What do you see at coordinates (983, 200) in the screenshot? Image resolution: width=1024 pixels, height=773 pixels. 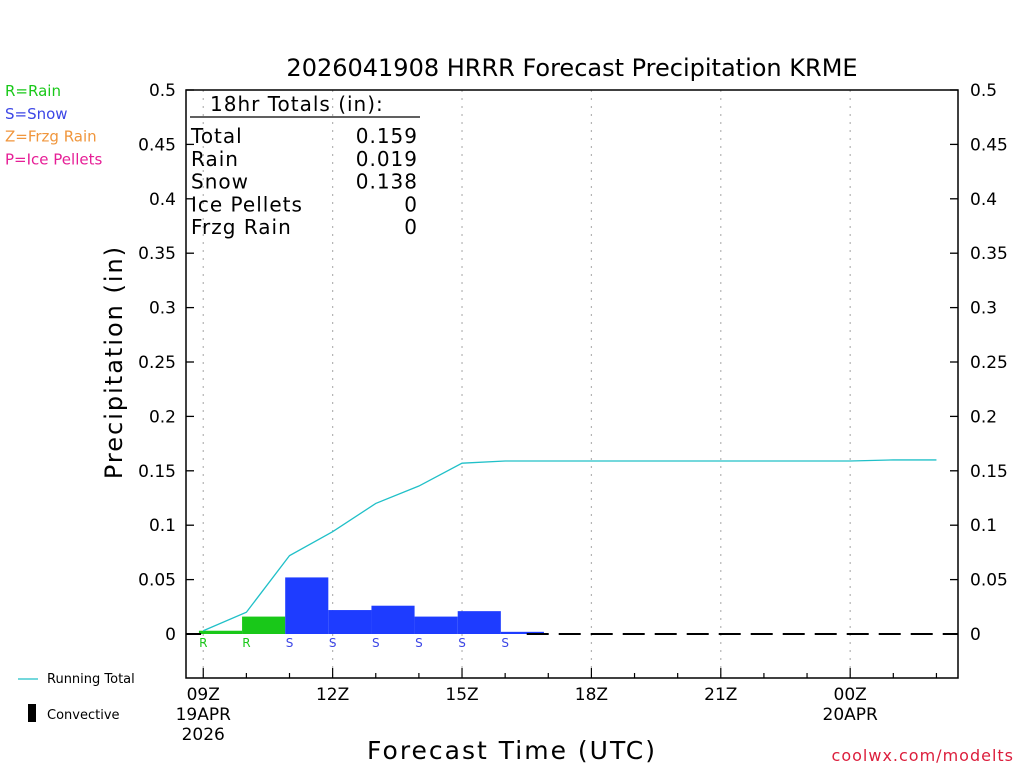 I see `y-tick-label-right: 0.4` at bounding box center [983, 200].